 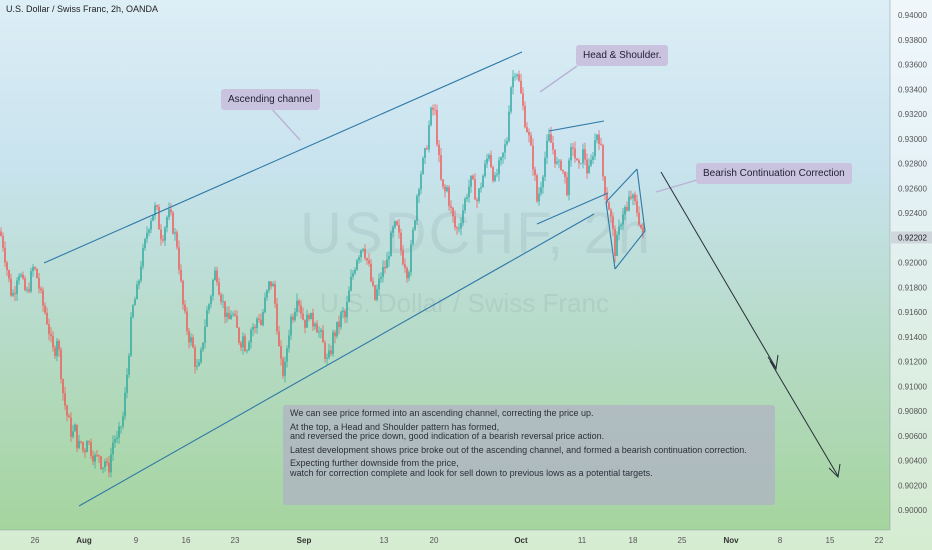 What do you see at coordinates (235, 540) in the screenshot?
I see `x-tick-label: 23` at bounding box center [235, 540].